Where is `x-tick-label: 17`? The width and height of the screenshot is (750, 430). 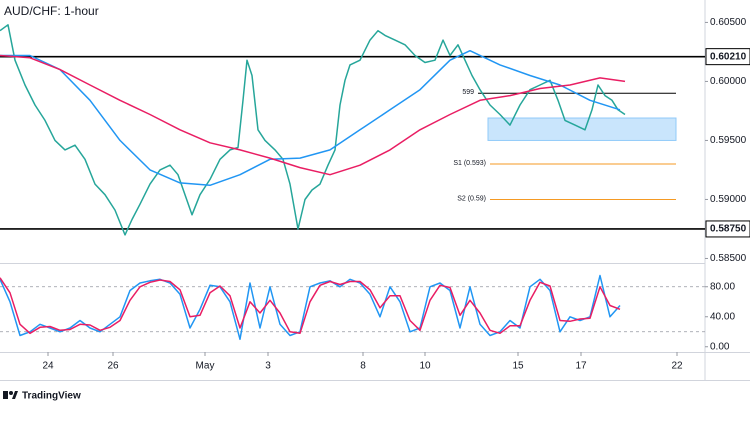 x-tick-label: 17 is located at coordinates (581, 366).